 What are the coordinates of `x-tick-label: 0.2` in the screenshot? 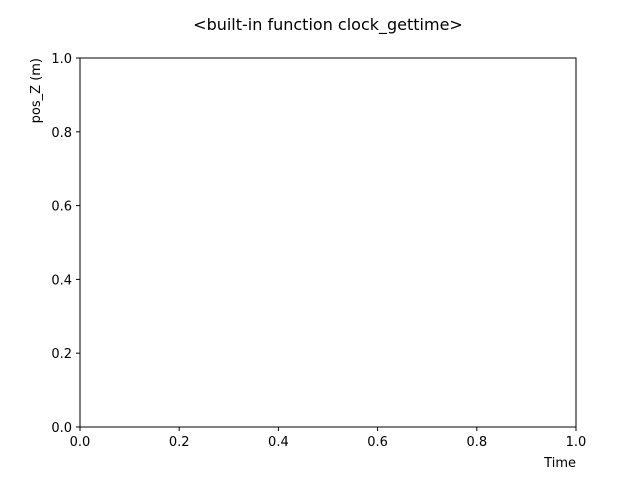 It's located at (179, 442).